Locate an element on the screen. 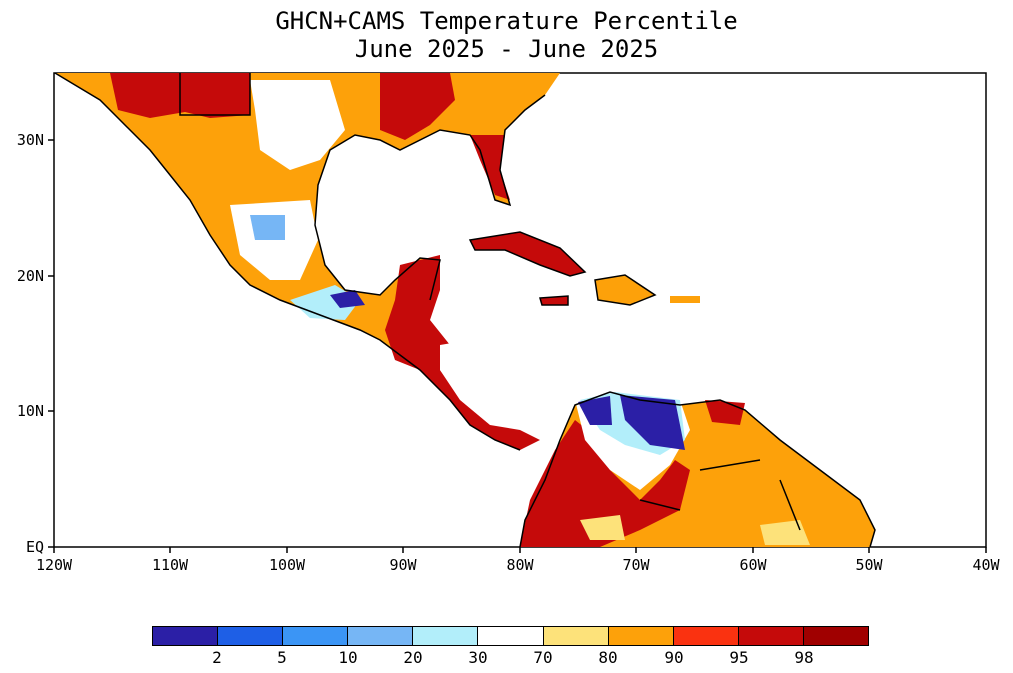 The height and width of the screenshot is (673, 1013). lon-tick-label: 80W is located at coordinates (520, 565).